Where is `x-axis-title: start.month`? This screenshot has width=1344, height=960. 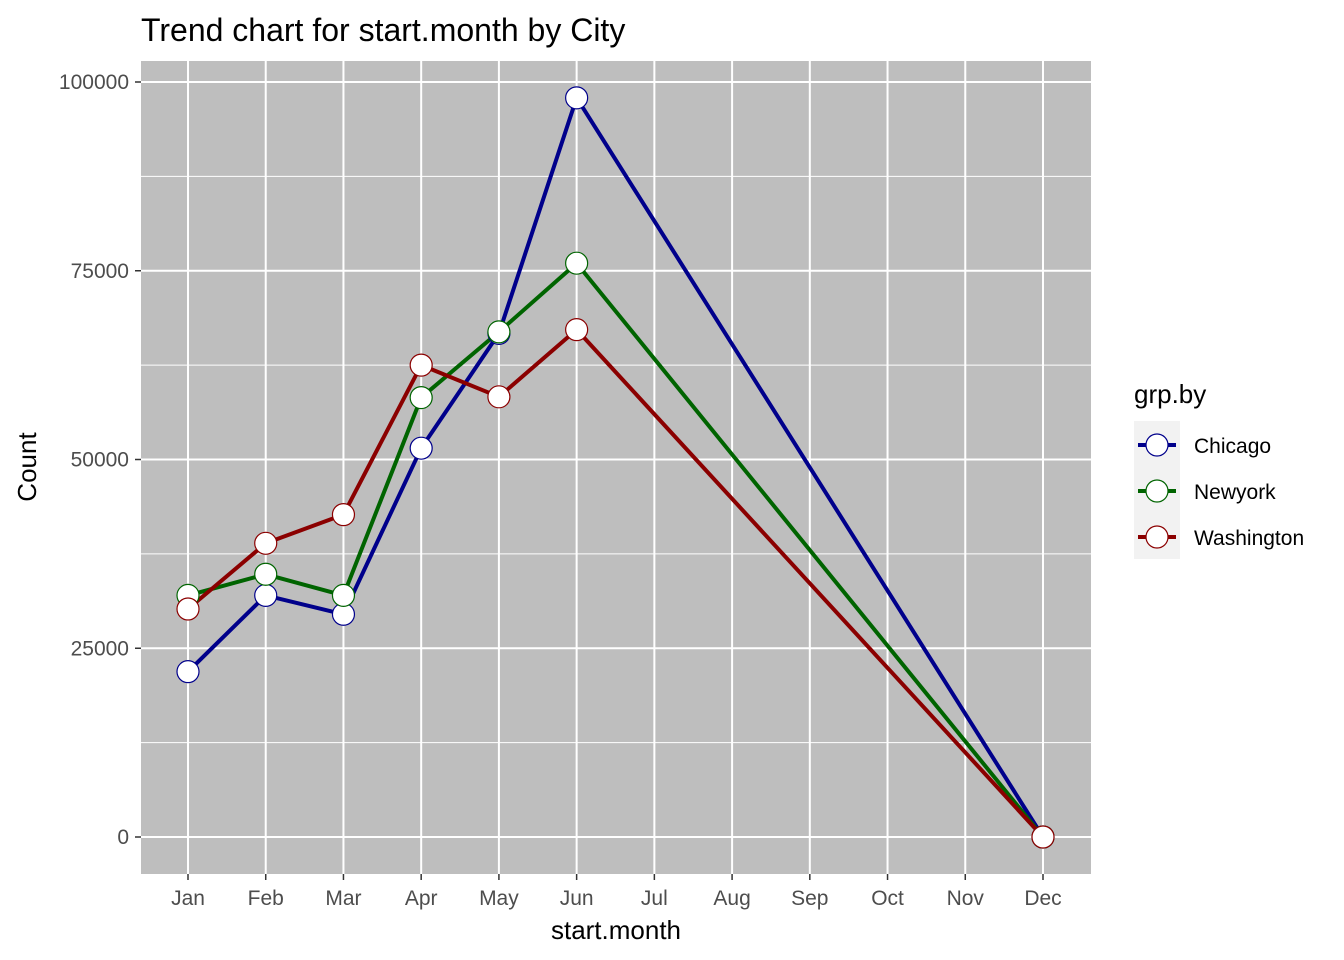 x-axis-title: start.month is located at coordinates (616, 930).